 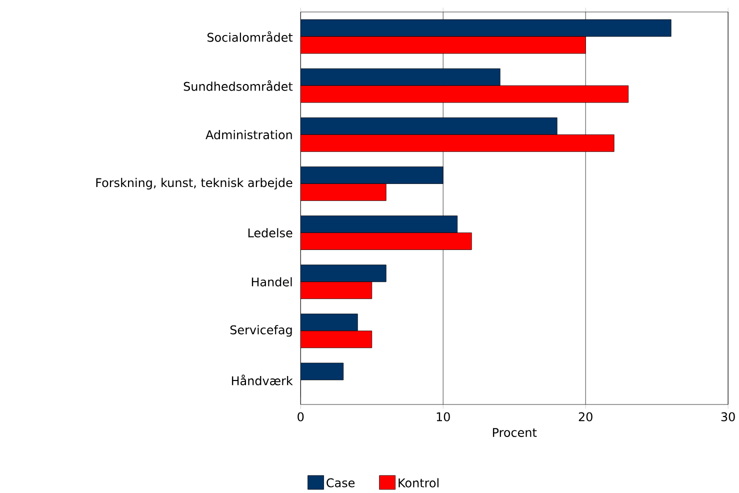 What do you see at coordinates (443, 417) in the screenshot?
I see `x-tick-label: 10` at bounding box center [443, 417].